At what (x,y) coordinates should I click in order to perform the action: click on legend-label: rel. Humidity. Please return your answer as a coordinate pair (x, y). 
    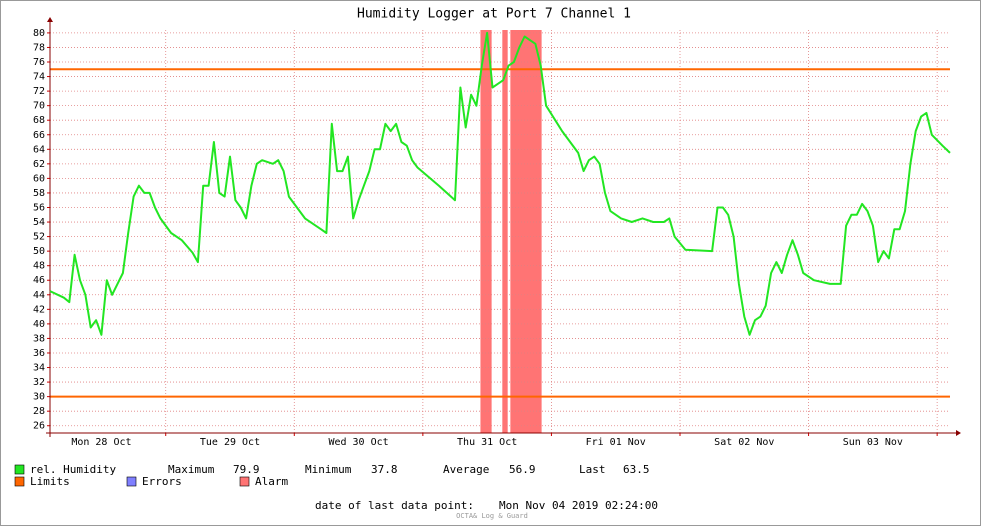
    Looking at the image, I should click on (73, 469).